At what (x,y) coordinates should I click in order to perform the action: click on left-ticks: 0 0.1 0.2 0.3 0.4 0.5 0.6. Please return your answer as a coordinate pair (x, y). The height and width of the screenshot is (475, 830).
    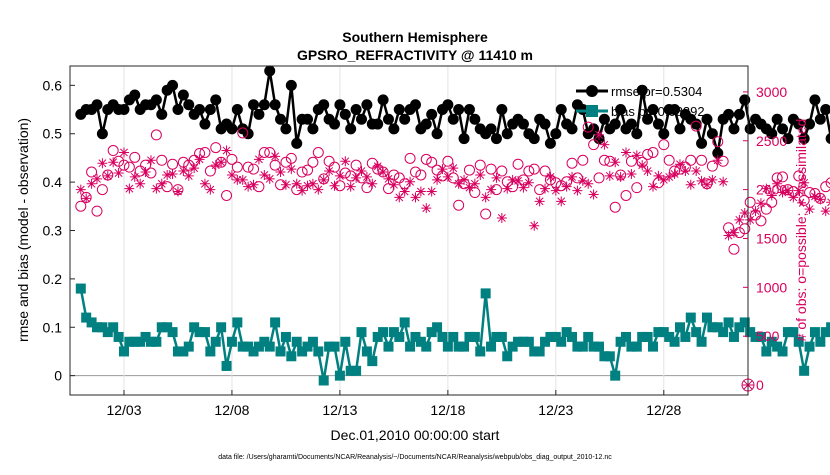
    Looking at the image, I should click on (59, 230).